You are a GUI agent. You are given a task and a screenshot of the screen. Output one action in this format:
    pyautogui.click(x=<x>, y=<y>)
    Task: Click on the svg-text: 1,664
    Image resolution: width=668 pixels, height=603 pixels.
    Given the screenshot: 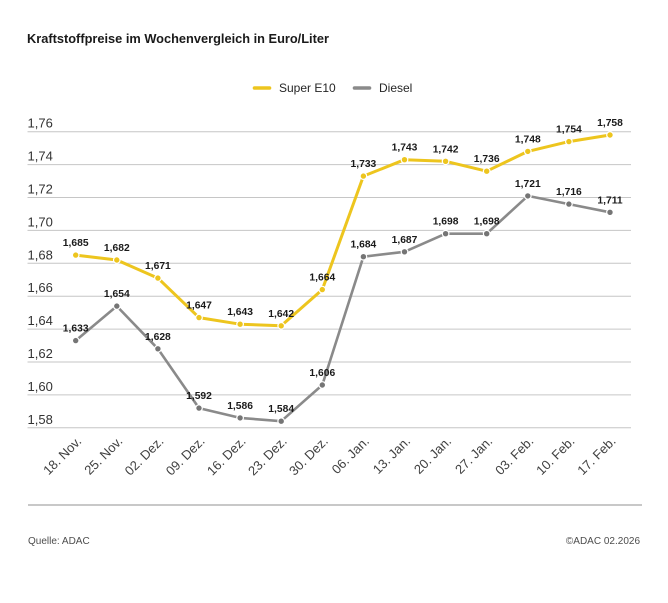 What is the action you would take?
    pyautogui.click(x=322, y=278)
    